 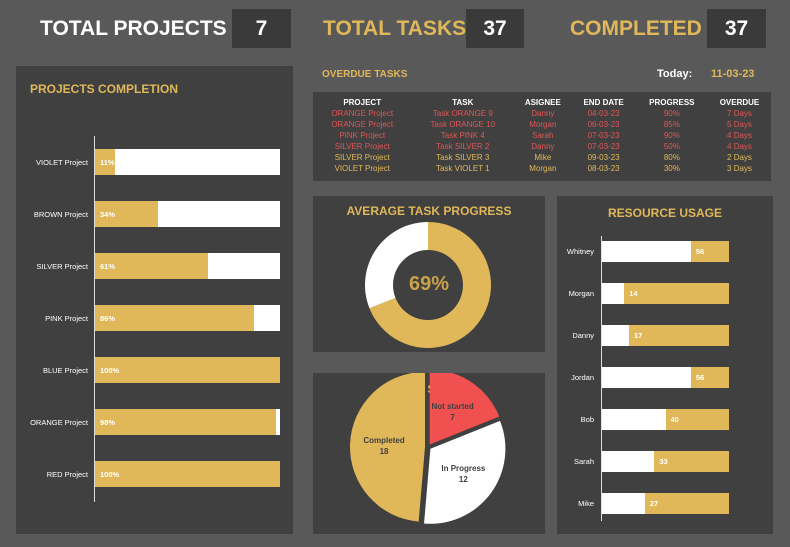 I want to click on column-header: TASK, so click(x=463, y=102).